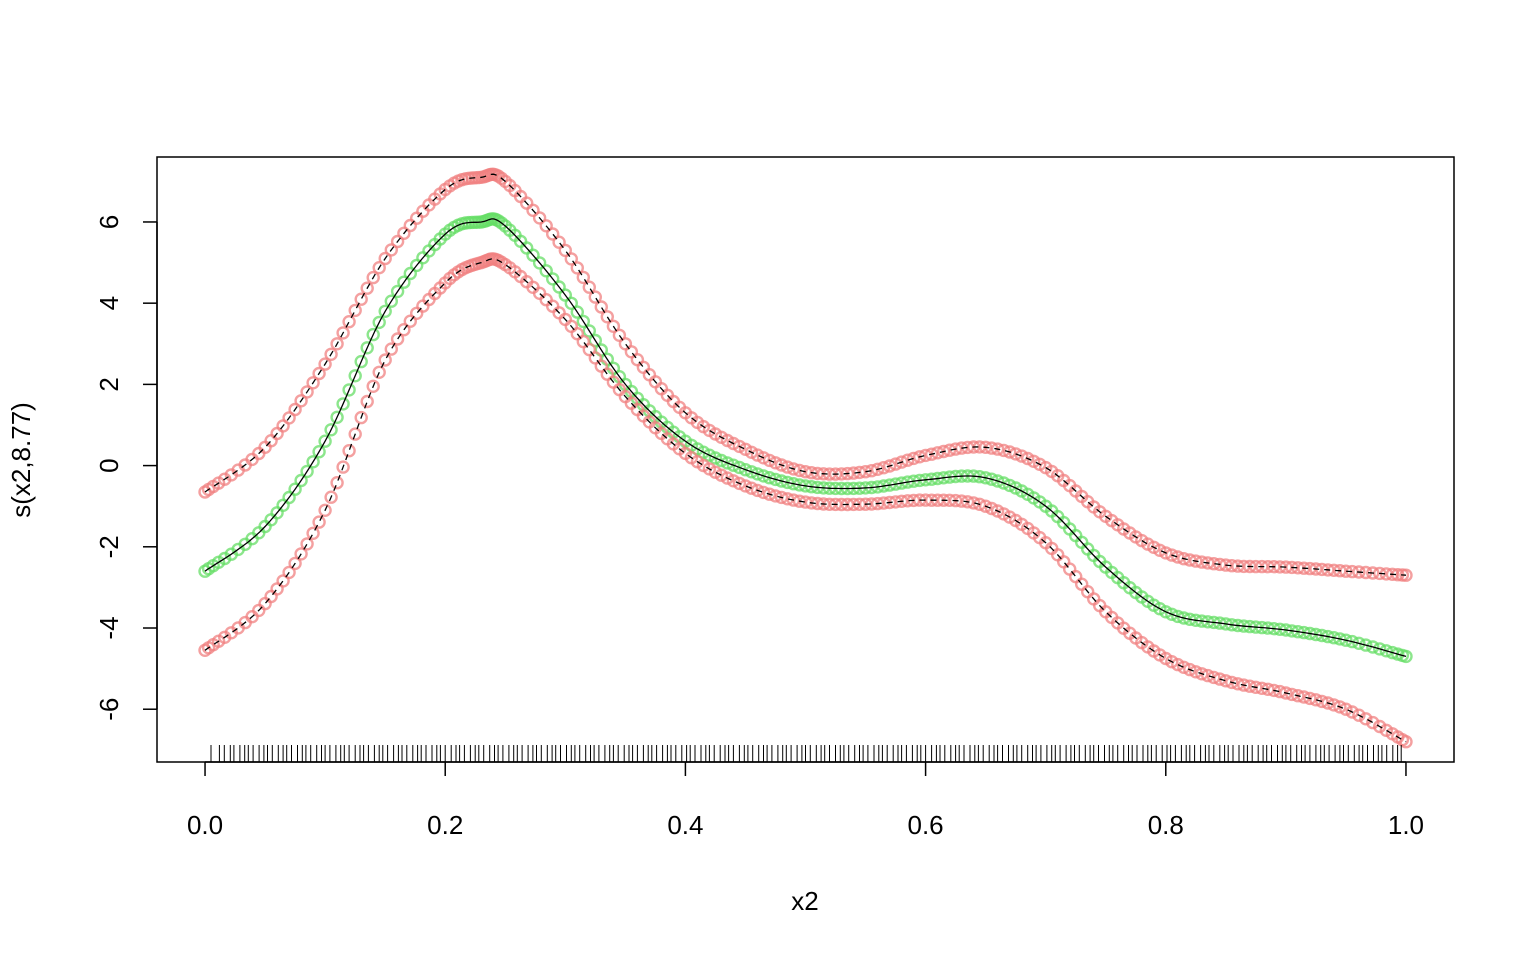  I want to click on x-tick-label: 0.0, so click(205, 825).